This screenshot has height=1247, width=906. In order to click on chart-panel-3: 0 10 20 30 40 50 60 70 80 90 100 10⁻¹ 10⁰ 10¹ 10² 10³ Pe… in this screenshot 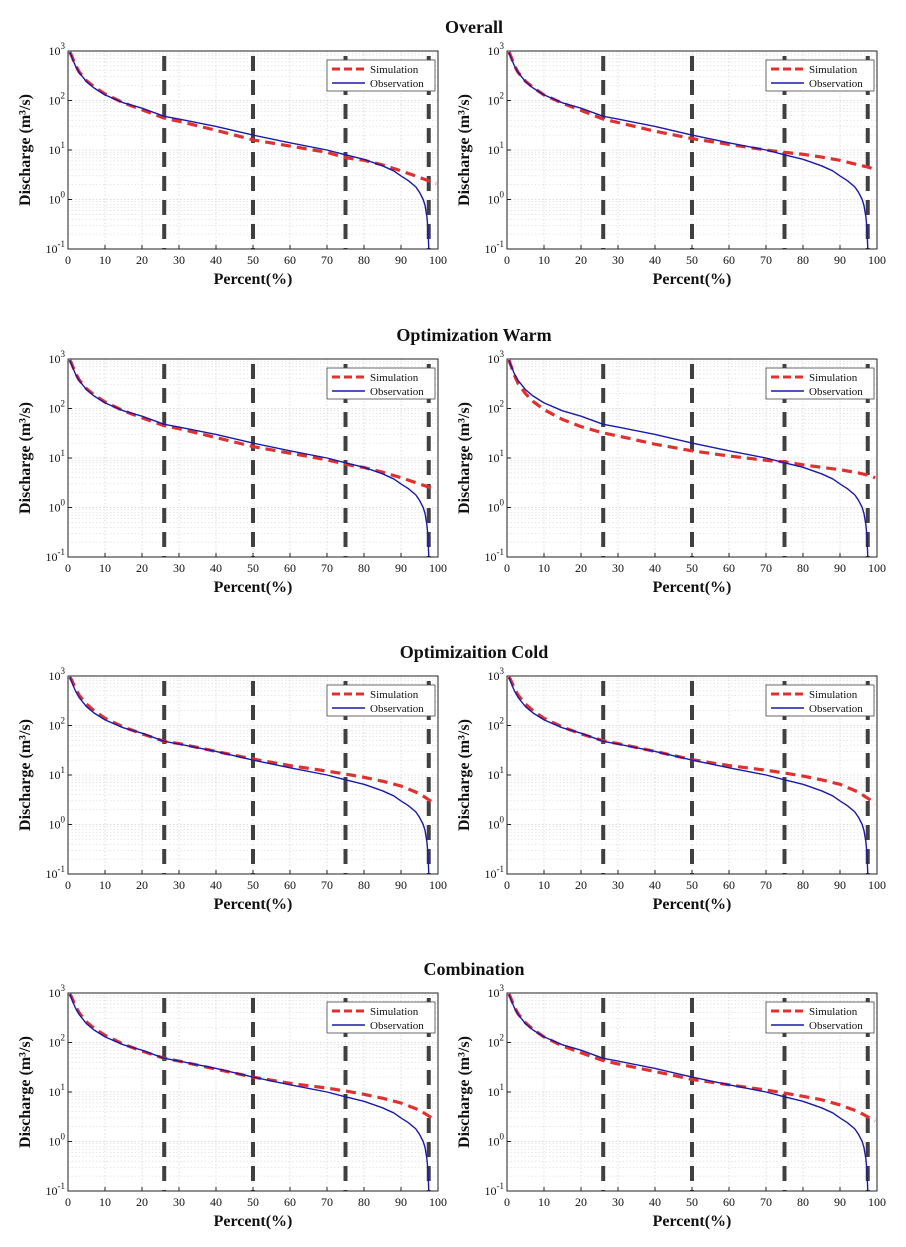, I will do `click(232, 472)`.